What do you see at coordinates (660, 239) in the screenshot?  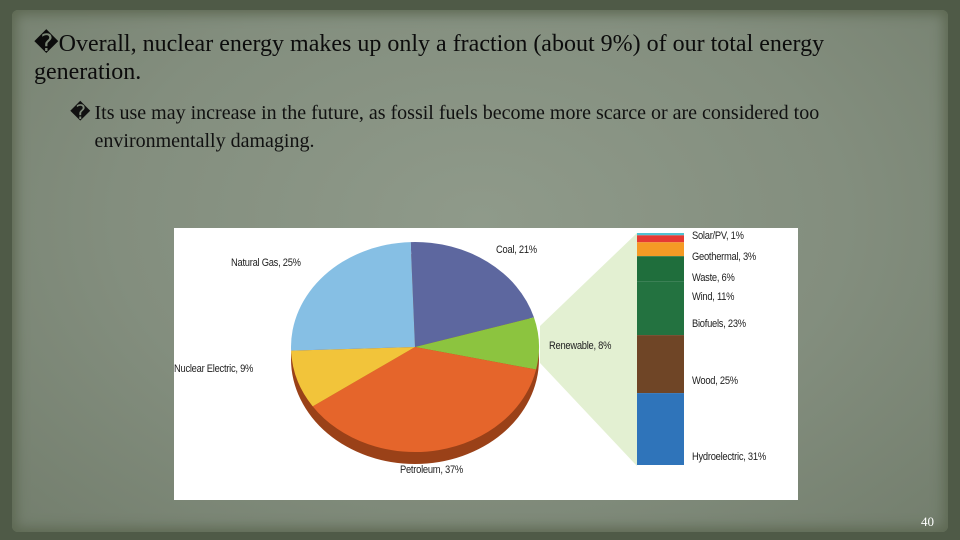 I see `bar-segment-geothermal` at bounding box center [660, 239].